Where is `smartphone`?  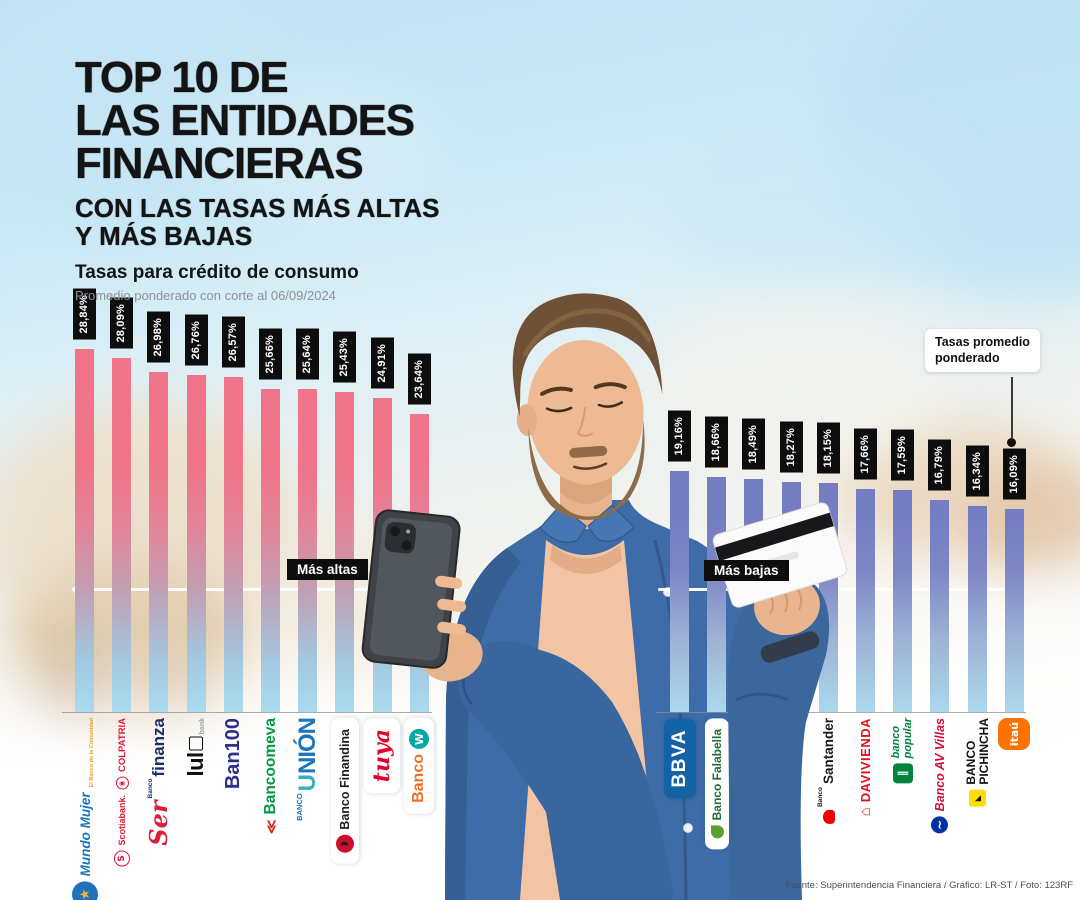 smartphone is located at coordinates (411, 589).